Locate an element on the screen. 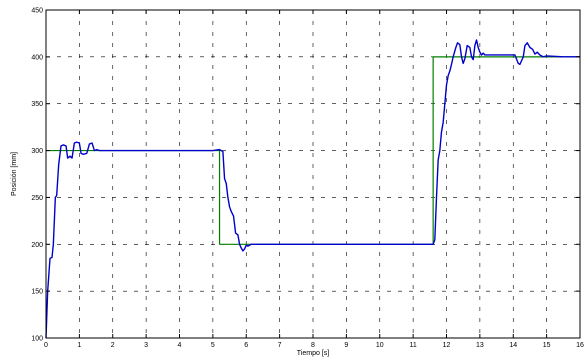 The height and width of the screenshot is (363, 584). x-tick-label: 12 is located at coordinates (447, 345).